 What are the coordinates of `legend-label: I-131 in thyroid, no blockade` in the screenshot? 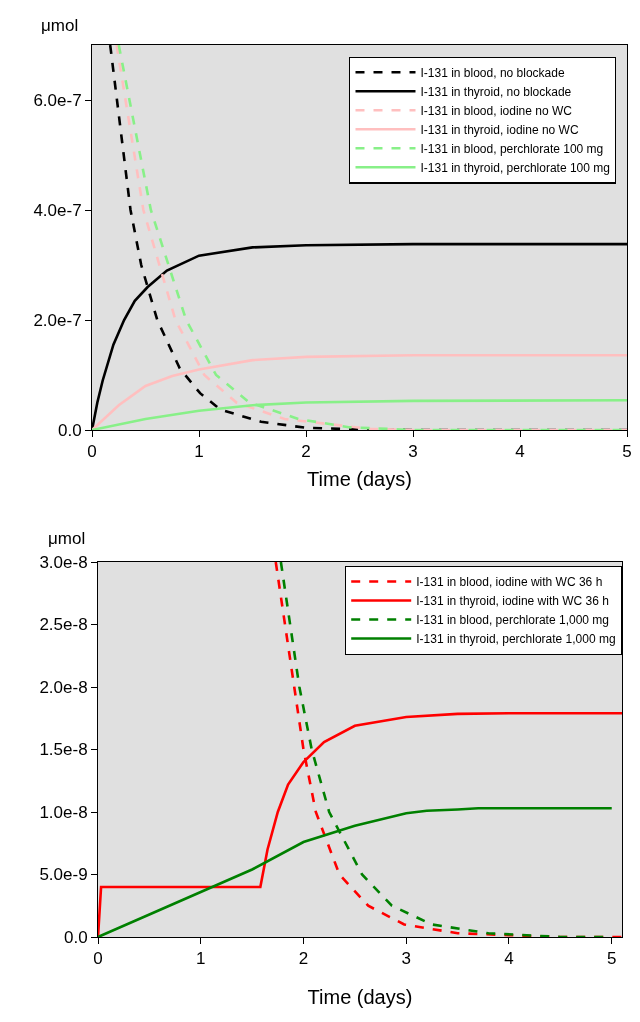 It's located at (496, 91).